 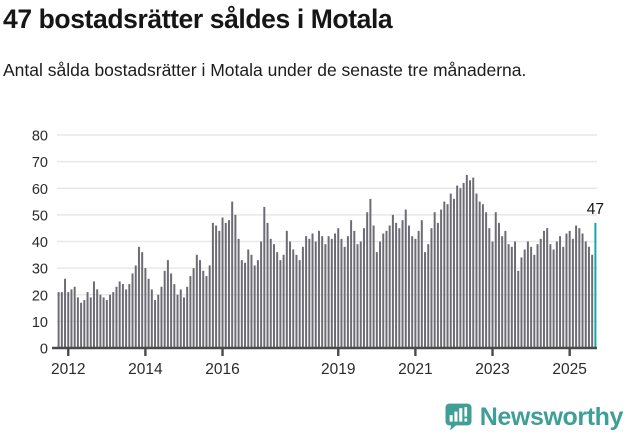 What do you see at coordinates (319, 352) in the screenshot?
I see `x-axis-ticks` at bounding box center [319, 352].